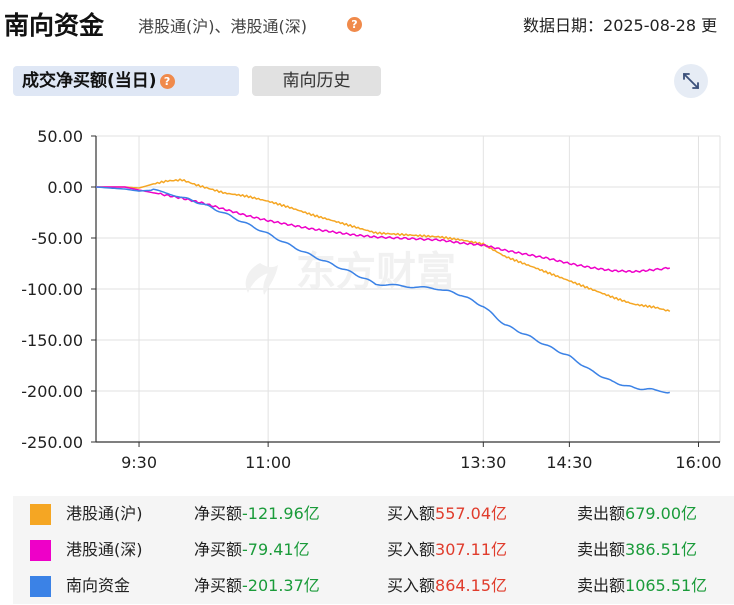 This screenshot has height=605, width=734. What do you see at coordinates (65, 187) in the screenshot?
I see `y-tick-label: 0.00` at bounding box center [65, 187].